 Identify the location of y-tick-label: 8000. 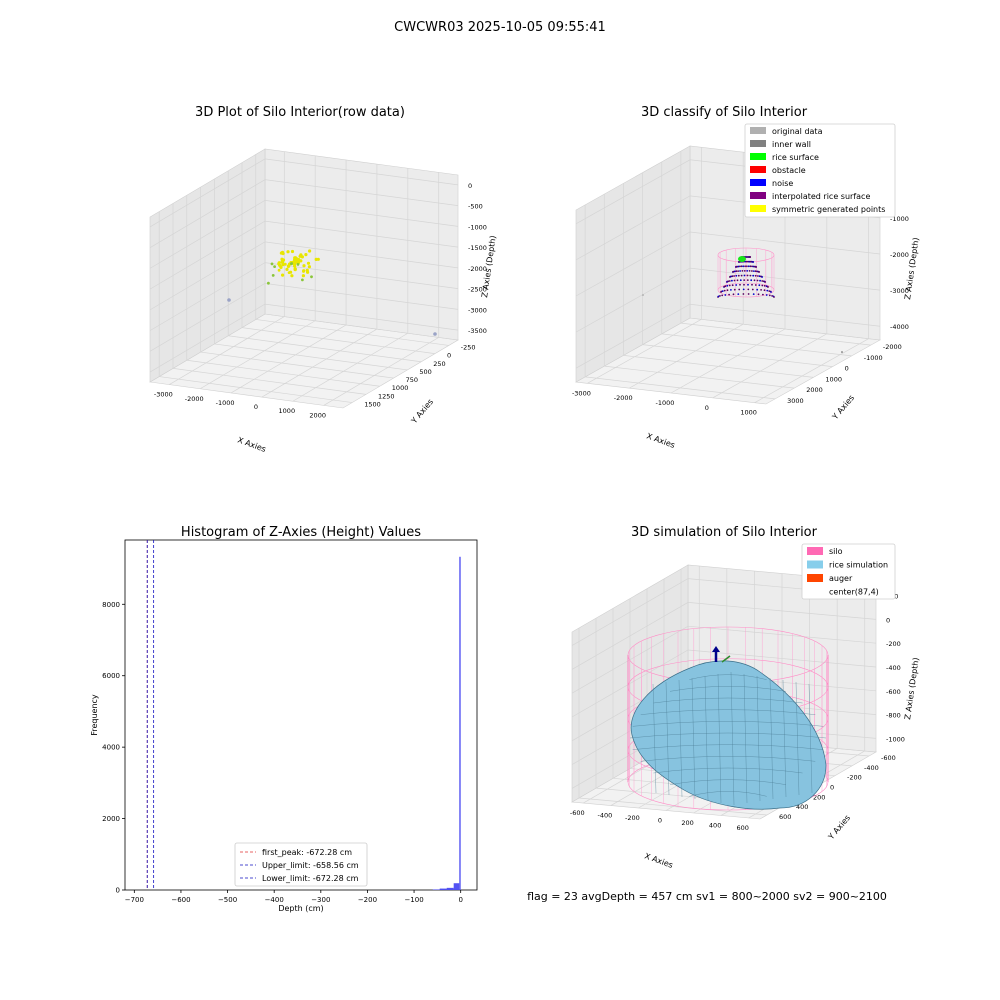
(111, 605).